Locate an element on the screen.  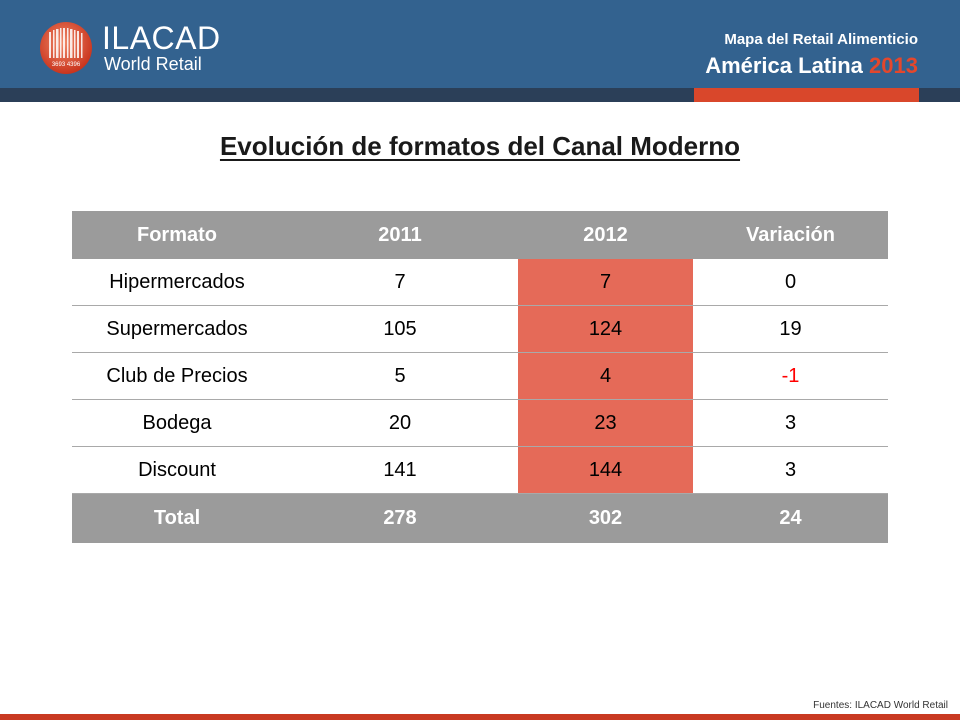
header-region: América Latina is located at coordinates (784, 65).